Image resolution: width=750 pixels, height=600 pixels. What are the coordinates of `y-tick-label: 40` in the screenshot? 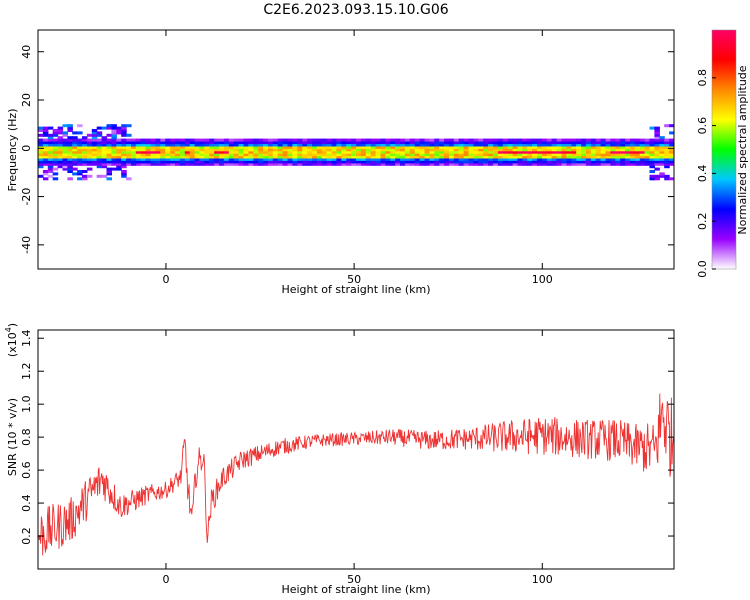 It's located at (26, 52).